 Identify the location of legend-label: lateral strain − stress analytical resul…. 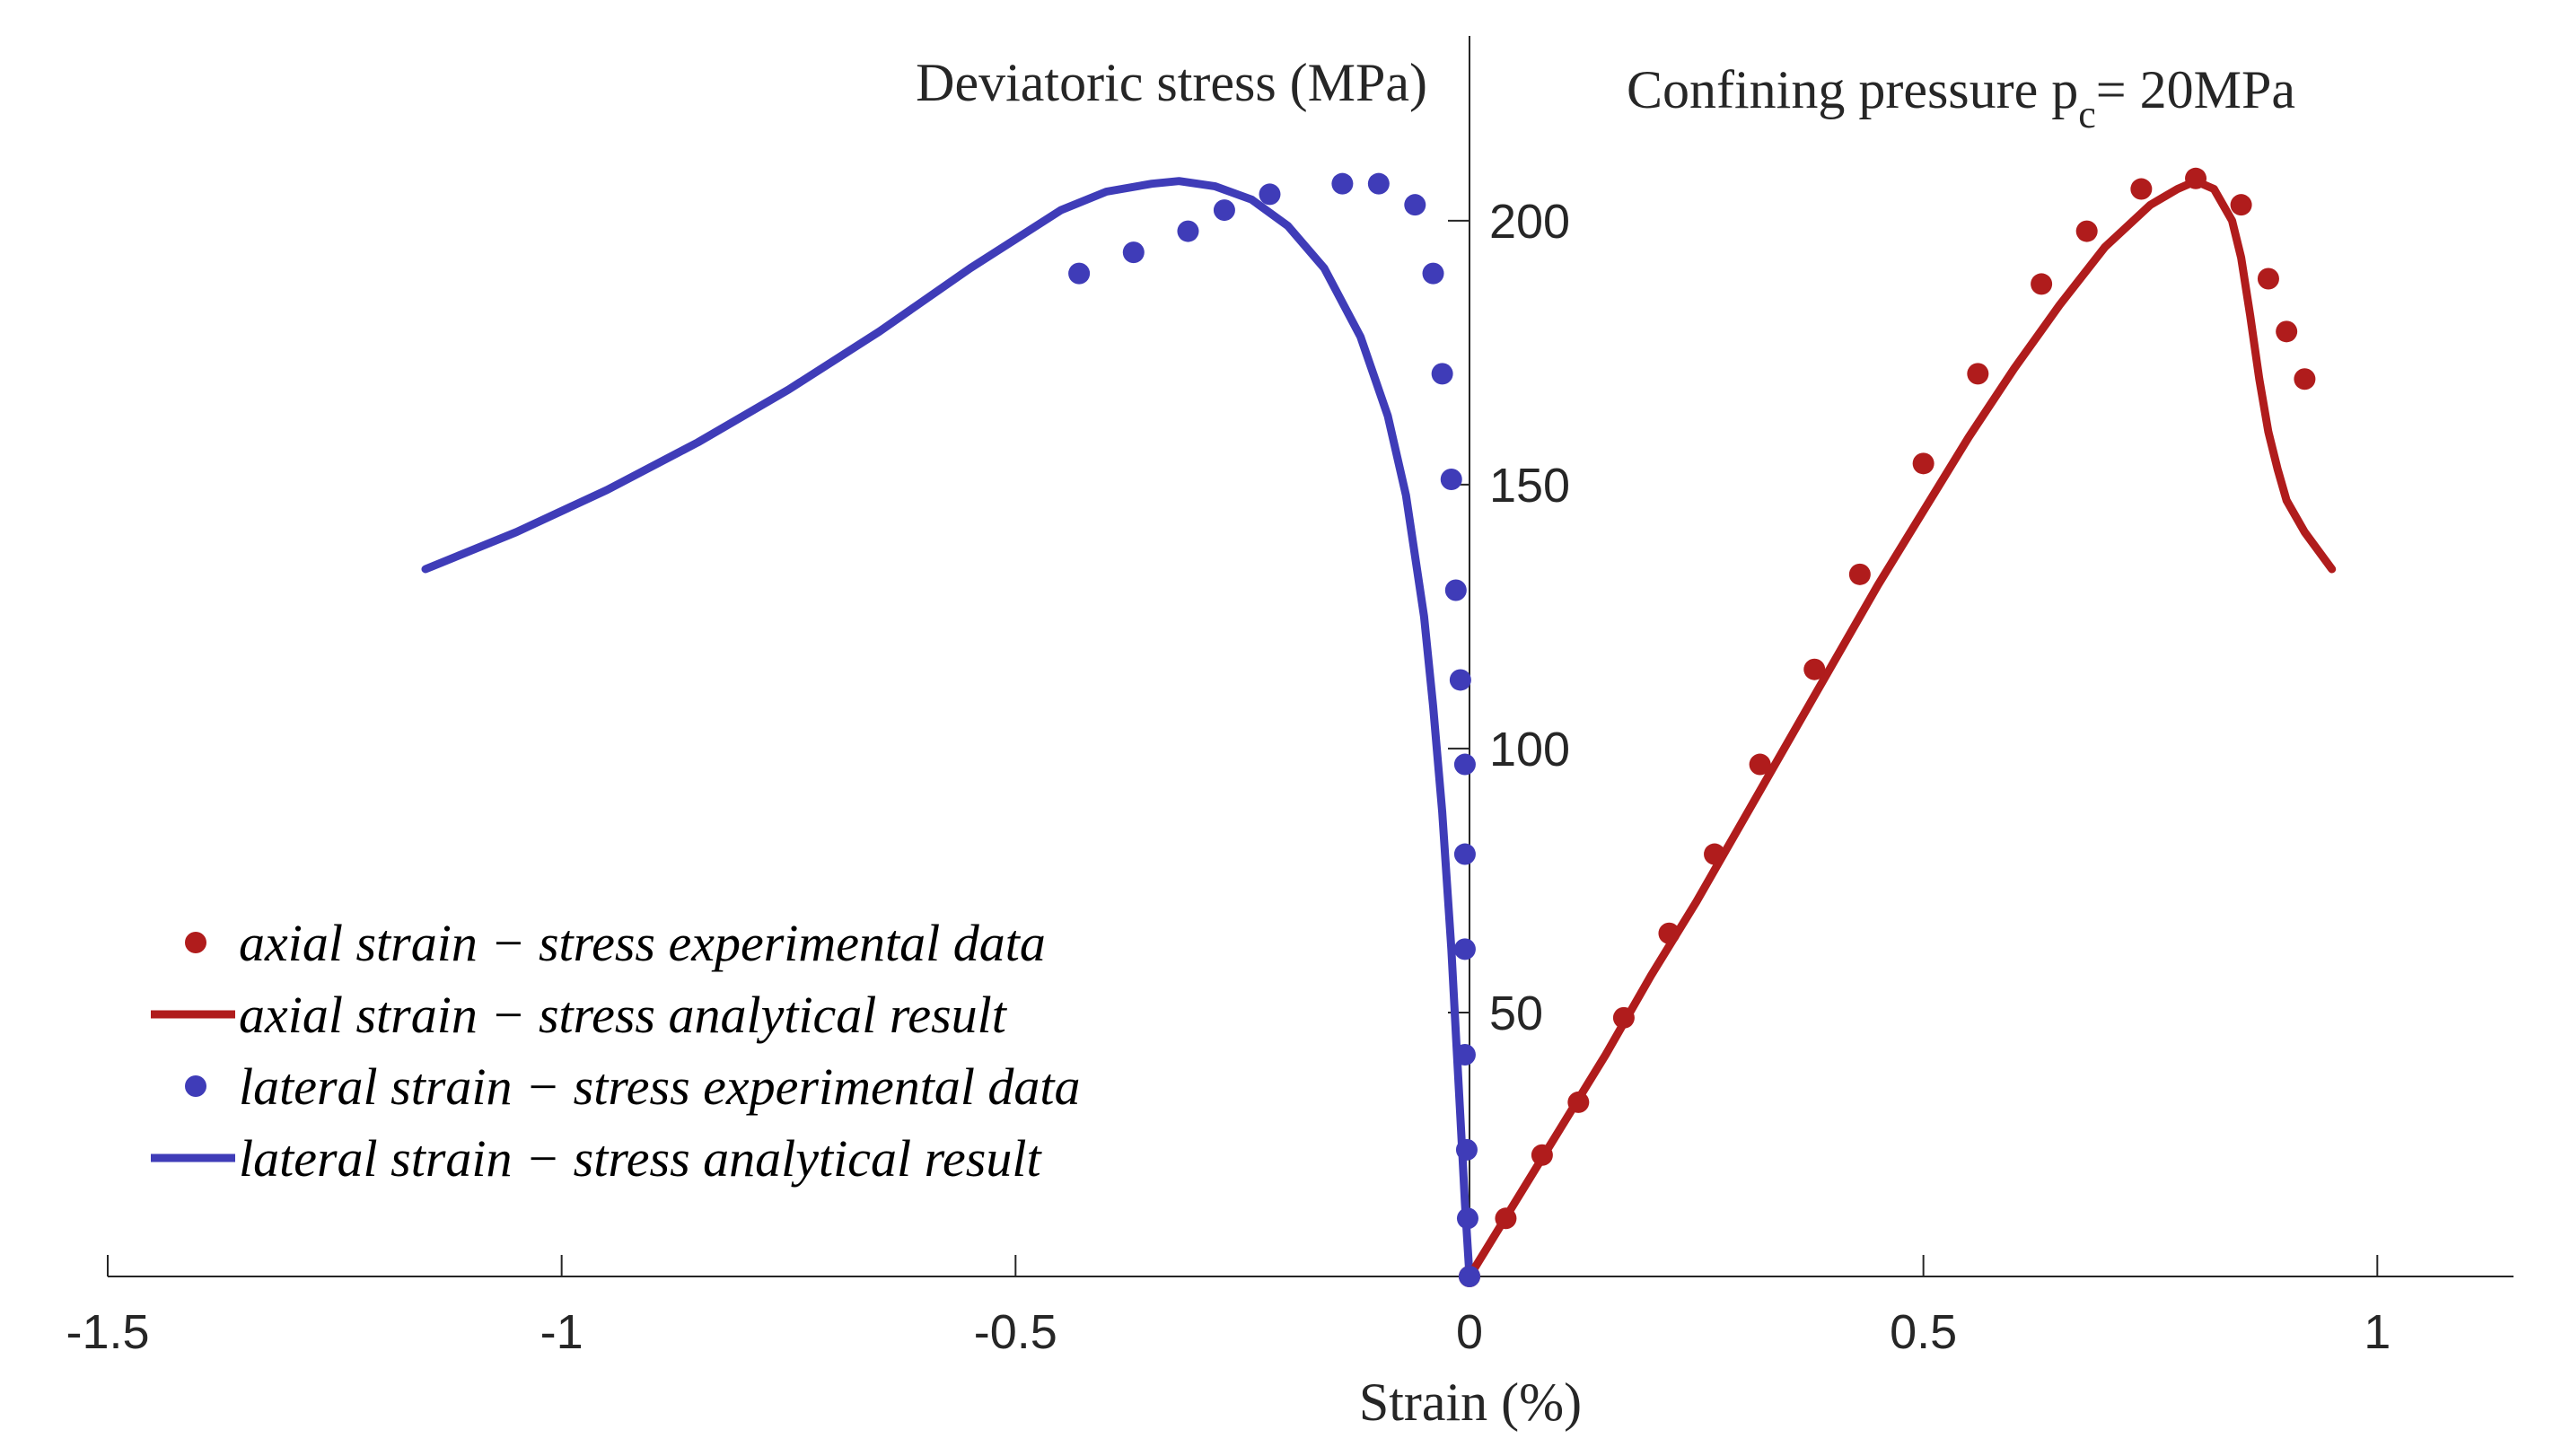
(641, 1158).